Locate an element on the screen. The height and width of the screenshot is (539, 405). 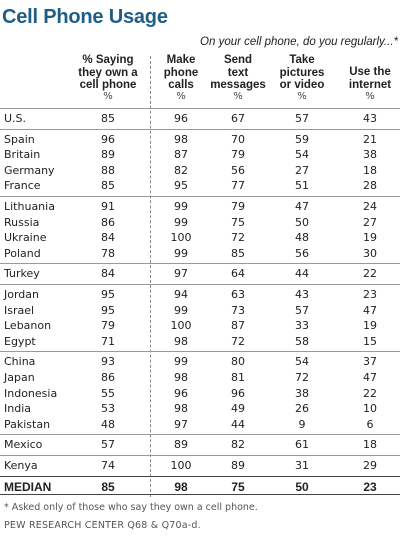
value-cell: 75 is located at coordinates (238, 486).